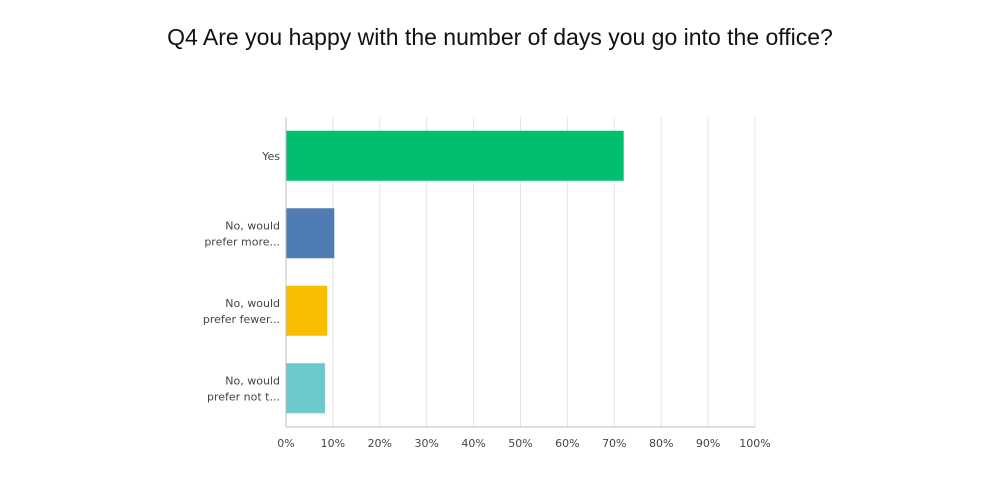  I want to click on x-tick-label: 40%, so click(473, 443).